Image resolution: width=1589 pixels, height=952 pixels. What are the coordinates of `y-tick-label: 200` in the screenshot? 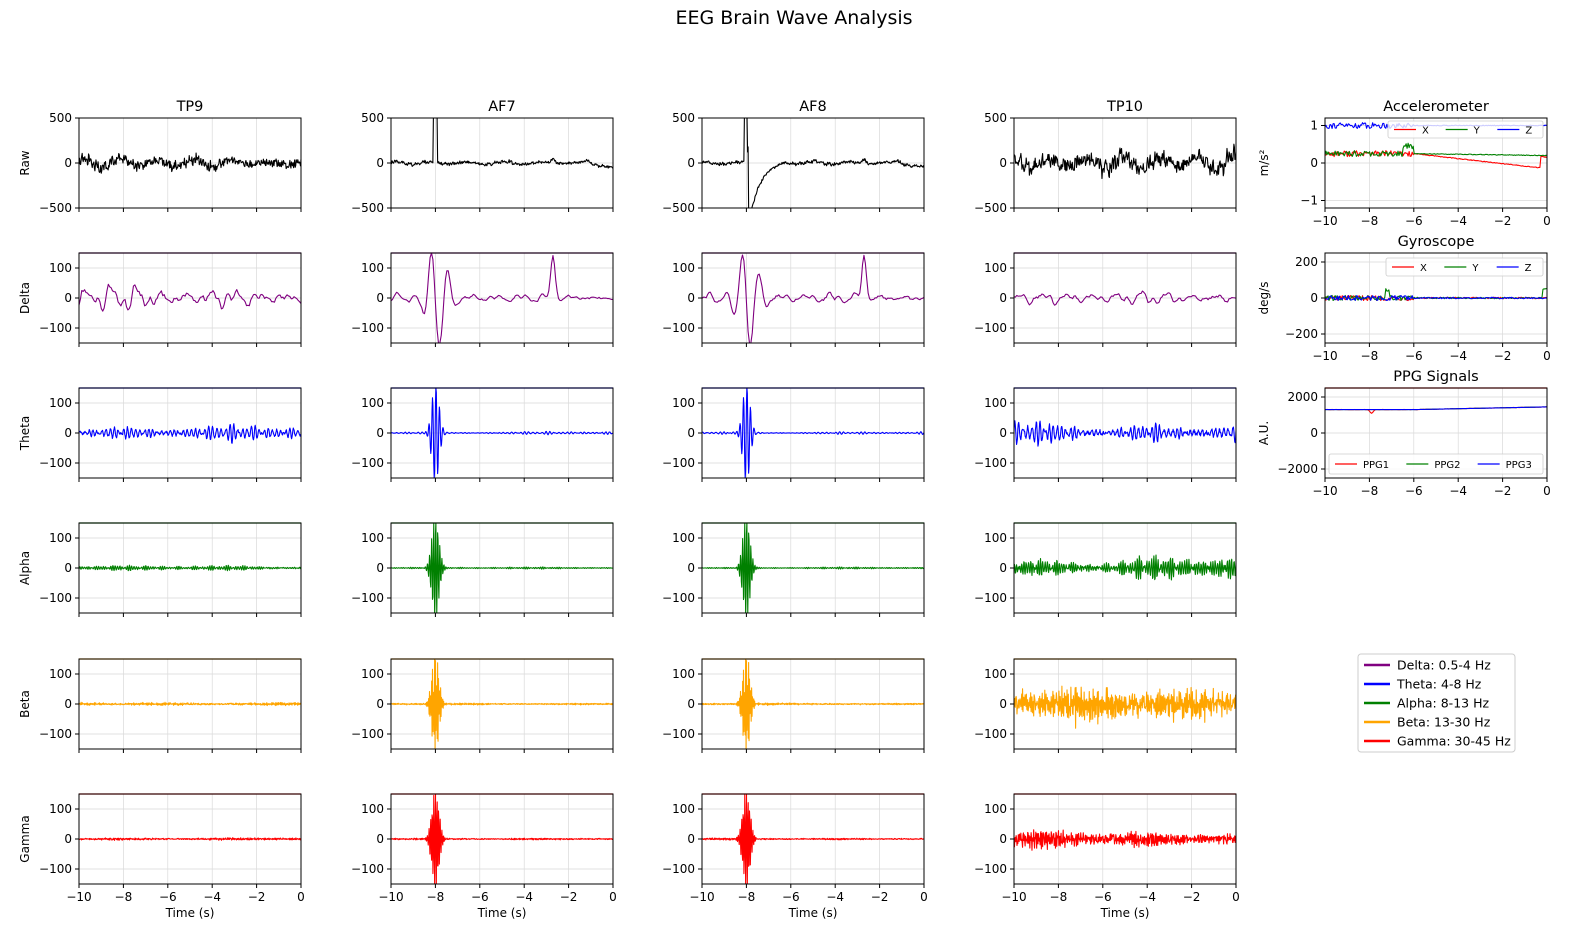 It's located at (1306, 262).